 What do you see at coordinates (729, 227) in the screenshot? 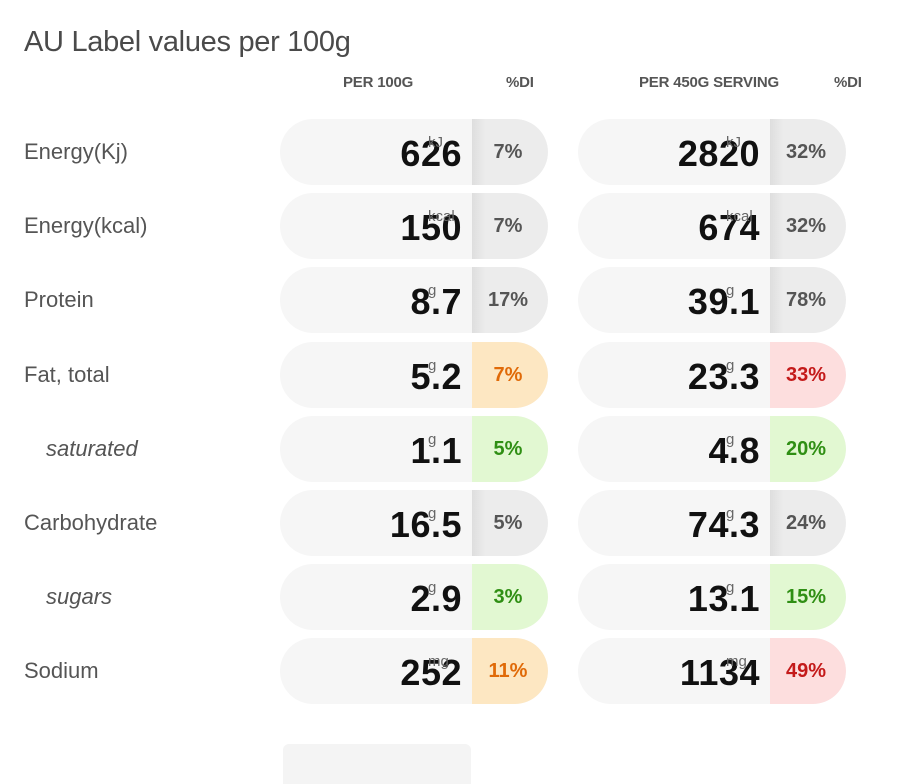
I see `nutrient-value: 674` at bounding box center [729, 227].